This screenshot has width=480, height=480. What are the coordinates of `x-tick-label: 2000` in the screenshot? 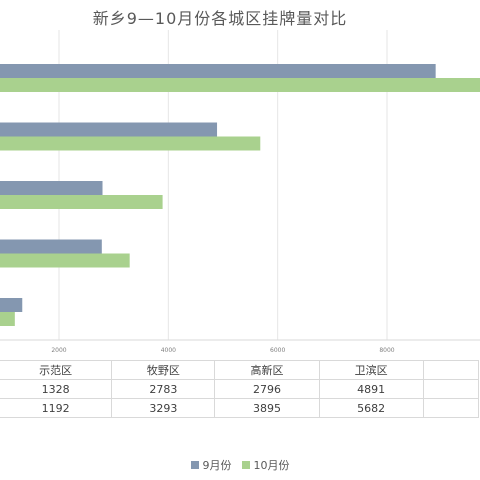 It's located at (58, 350).